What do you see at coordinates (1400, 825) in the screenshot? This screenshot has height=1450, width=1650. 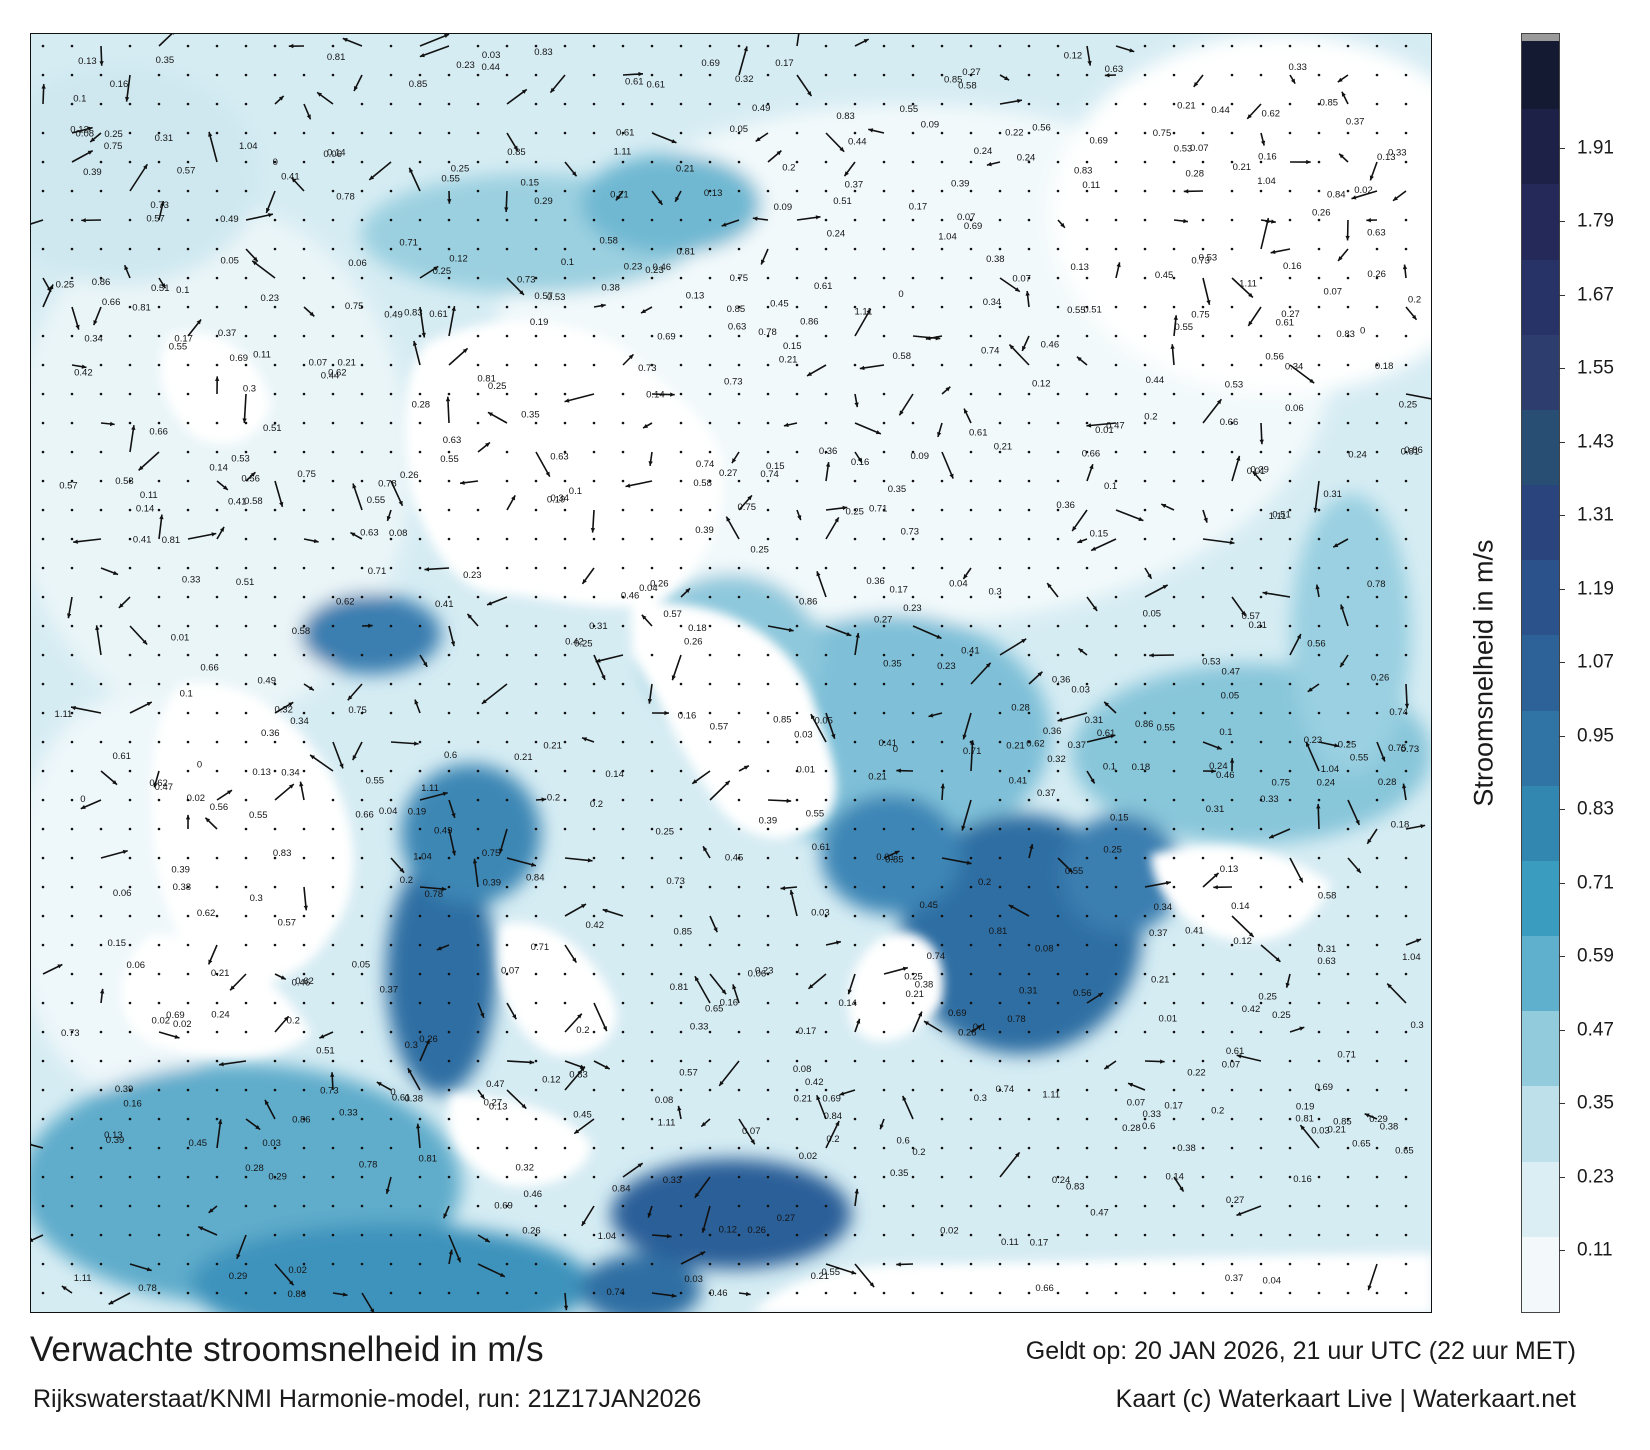 I see `speed-value-label: 0.18` at bounding box center [1400, 825].